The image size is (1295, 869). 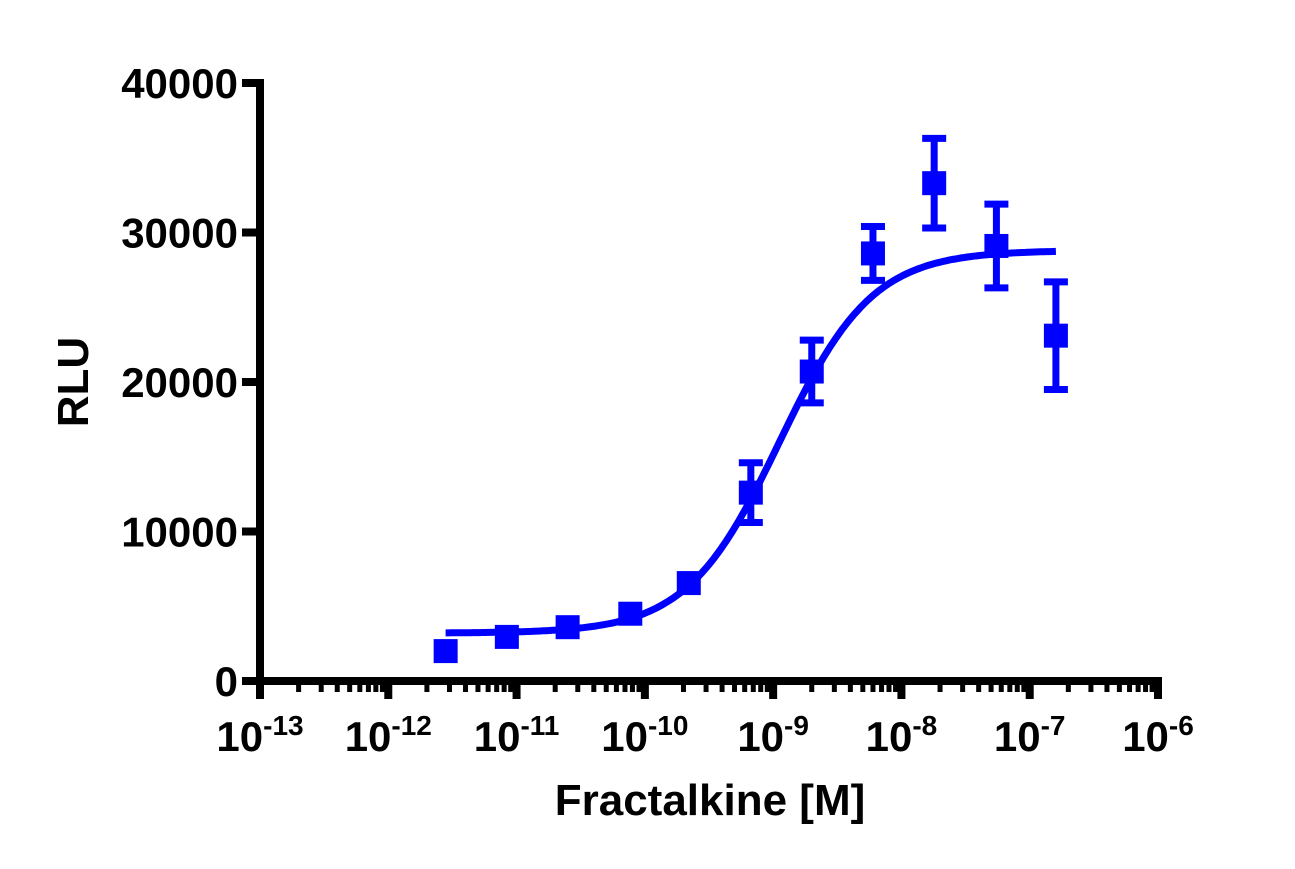 What do you see at coordinates (226, 681) in the screenshot?
I see `y-tick-label: 0` at bounding box center [226, 681].